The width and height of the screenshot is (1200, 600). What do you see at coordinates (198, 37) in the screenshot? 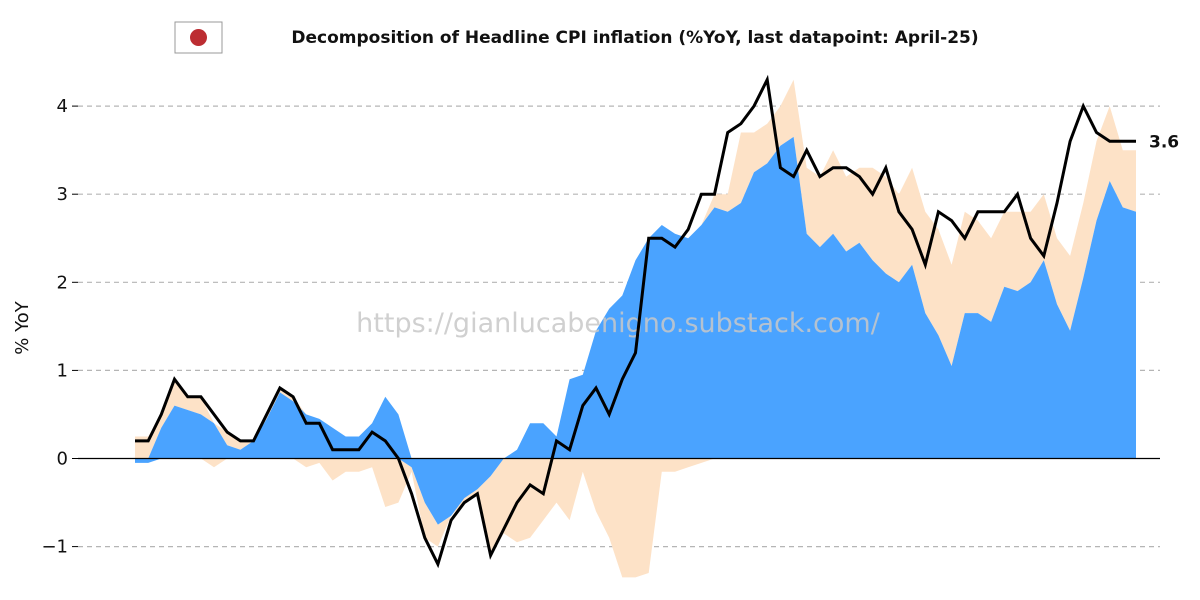
I see `japan-flag-icon` at bounding box center [198, 37].